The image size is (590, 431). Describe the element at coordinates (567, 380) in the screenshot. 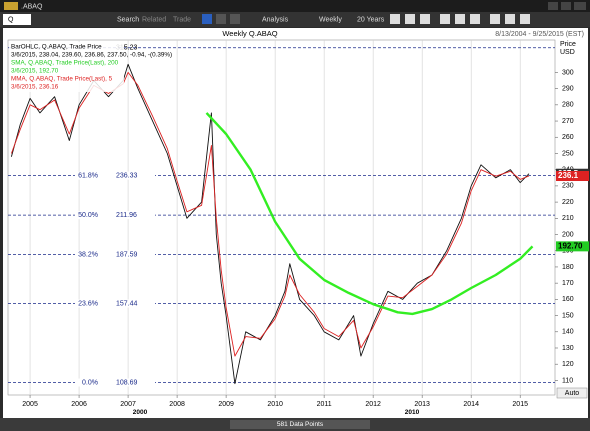

I see `y-tick-label: 110` at that location.